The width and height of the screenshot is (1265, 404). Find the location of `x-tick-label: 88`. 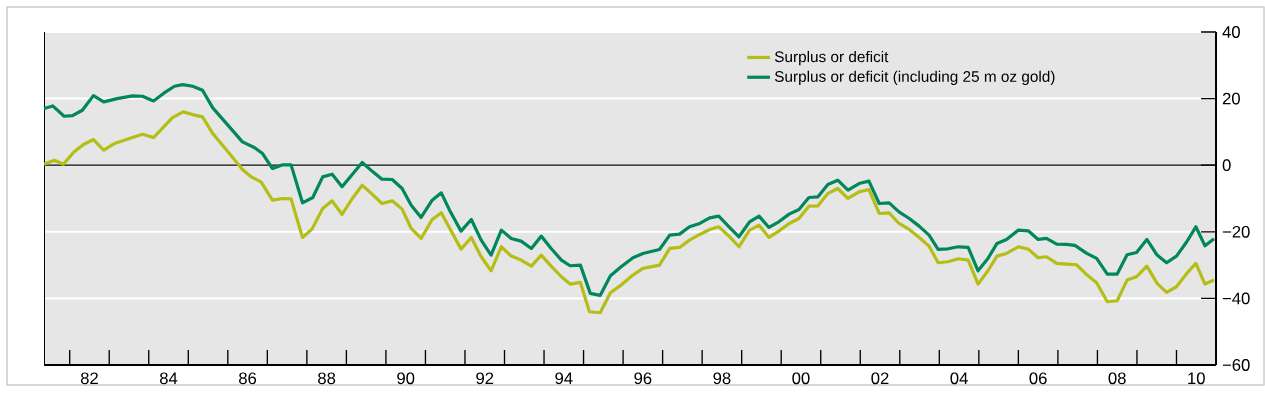

x-tick-label: 88 is located at coordinates (327, 378).